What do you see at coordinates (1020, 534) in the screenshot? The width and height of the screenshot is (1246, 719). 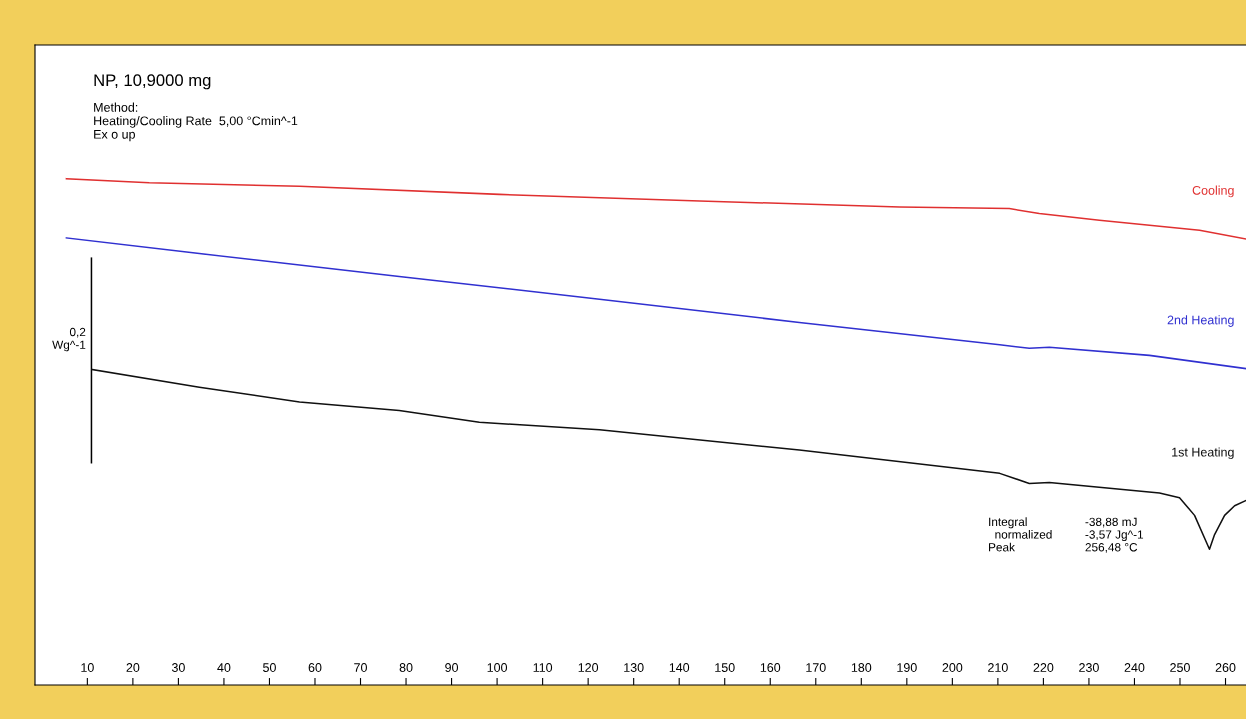 I see `annotation: Integral normalized Peak` at bounding box center [1020, 534].